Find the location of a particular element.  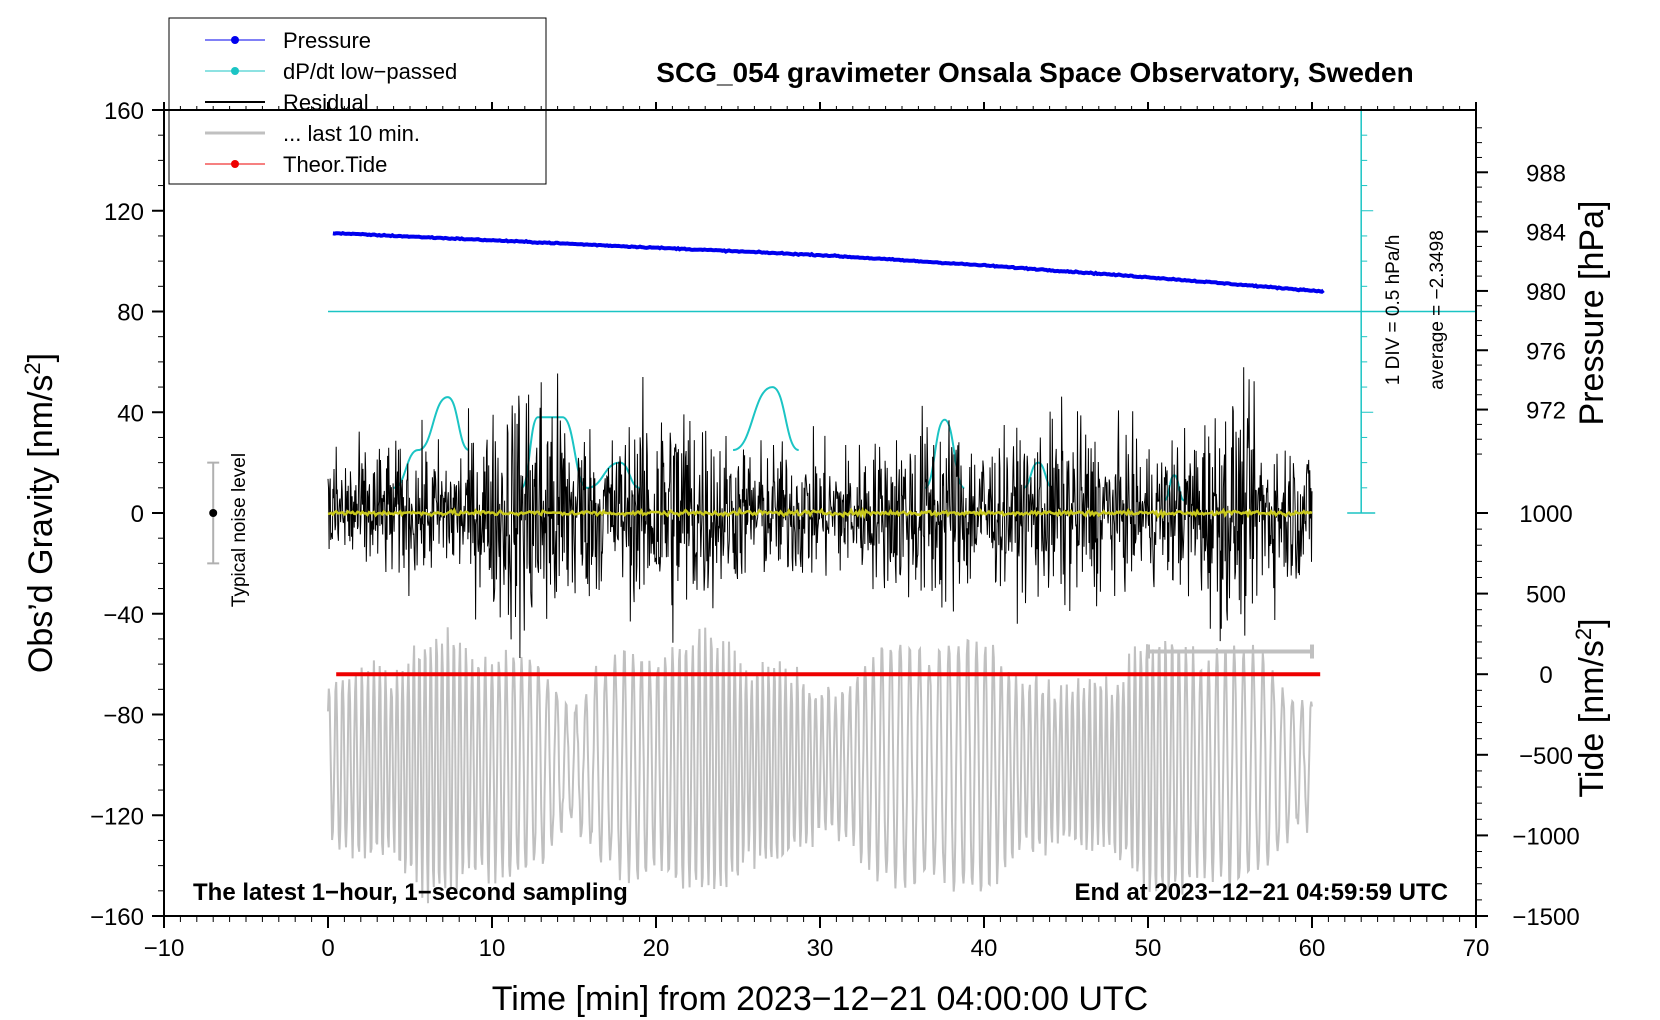

sampling-note: The latest 1−hour, 1−second sampling is located at coordinates (410, 892).